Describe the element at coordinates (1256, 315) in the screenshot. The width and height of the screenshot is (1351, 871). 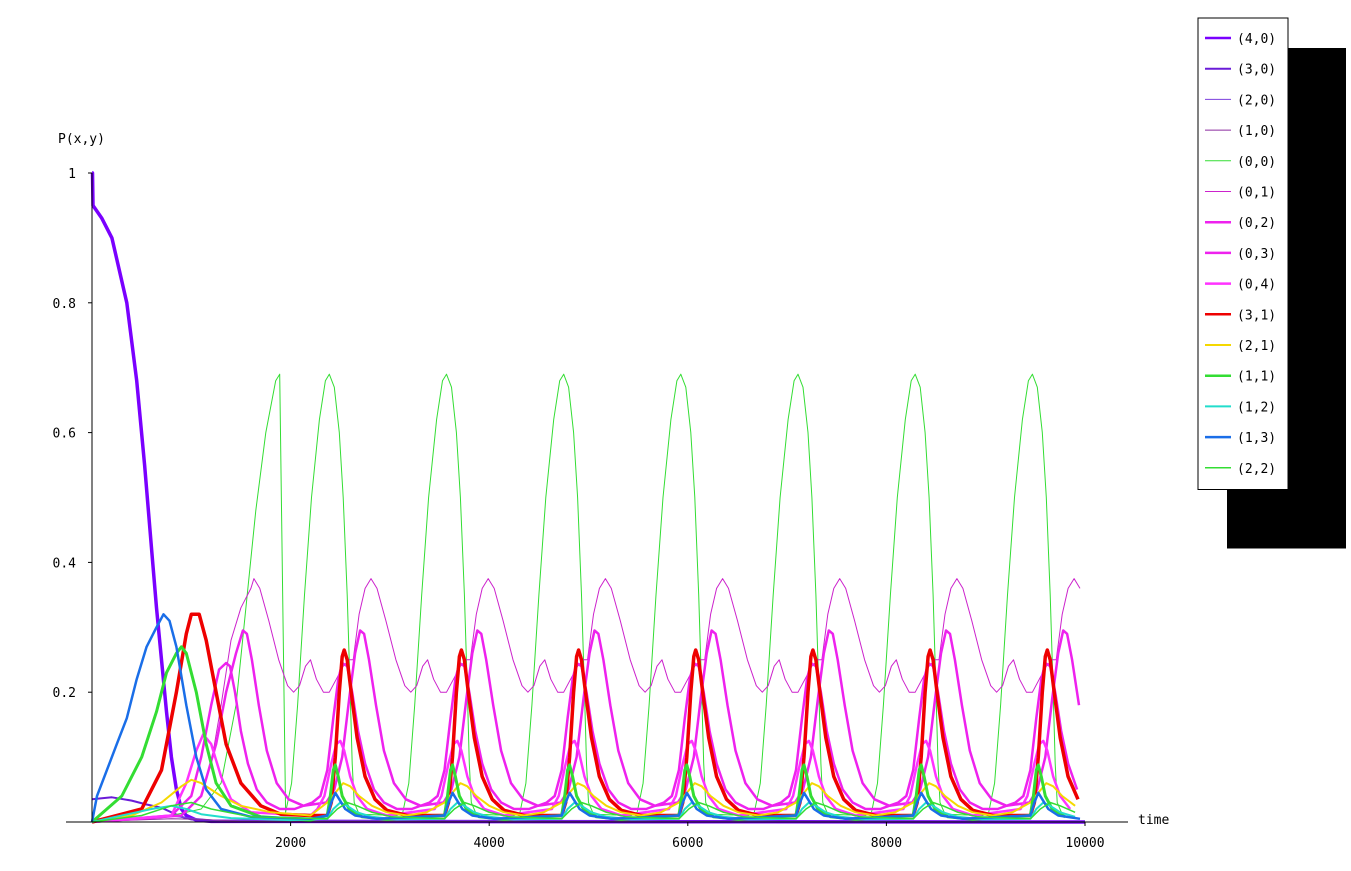
I see `legend-label: (3,1)` at that location.